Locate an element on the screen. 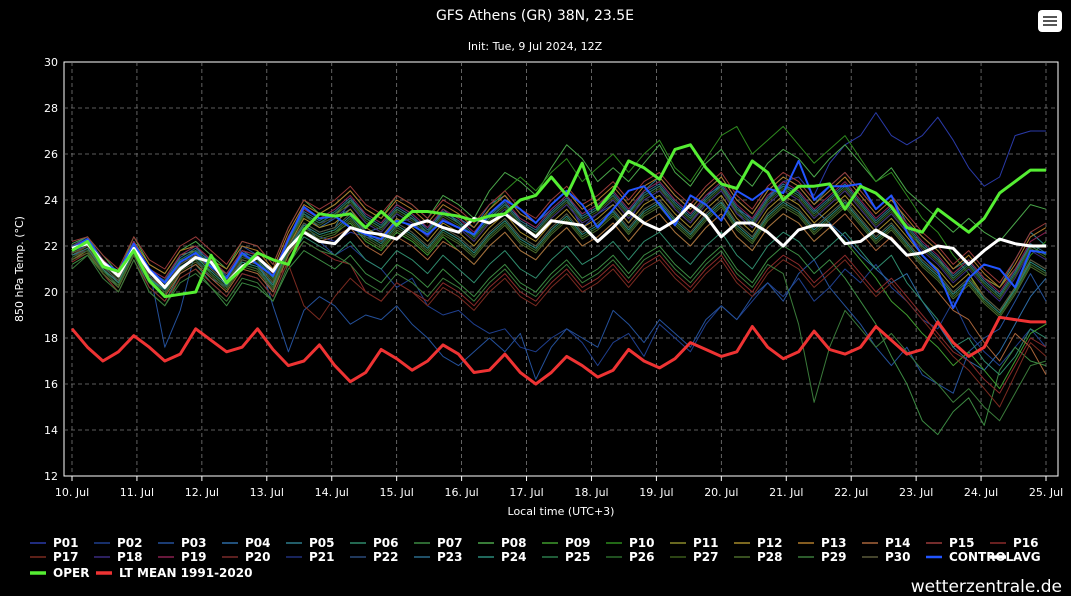  y-tick-label: 20 is located at coordinates (51, 292).